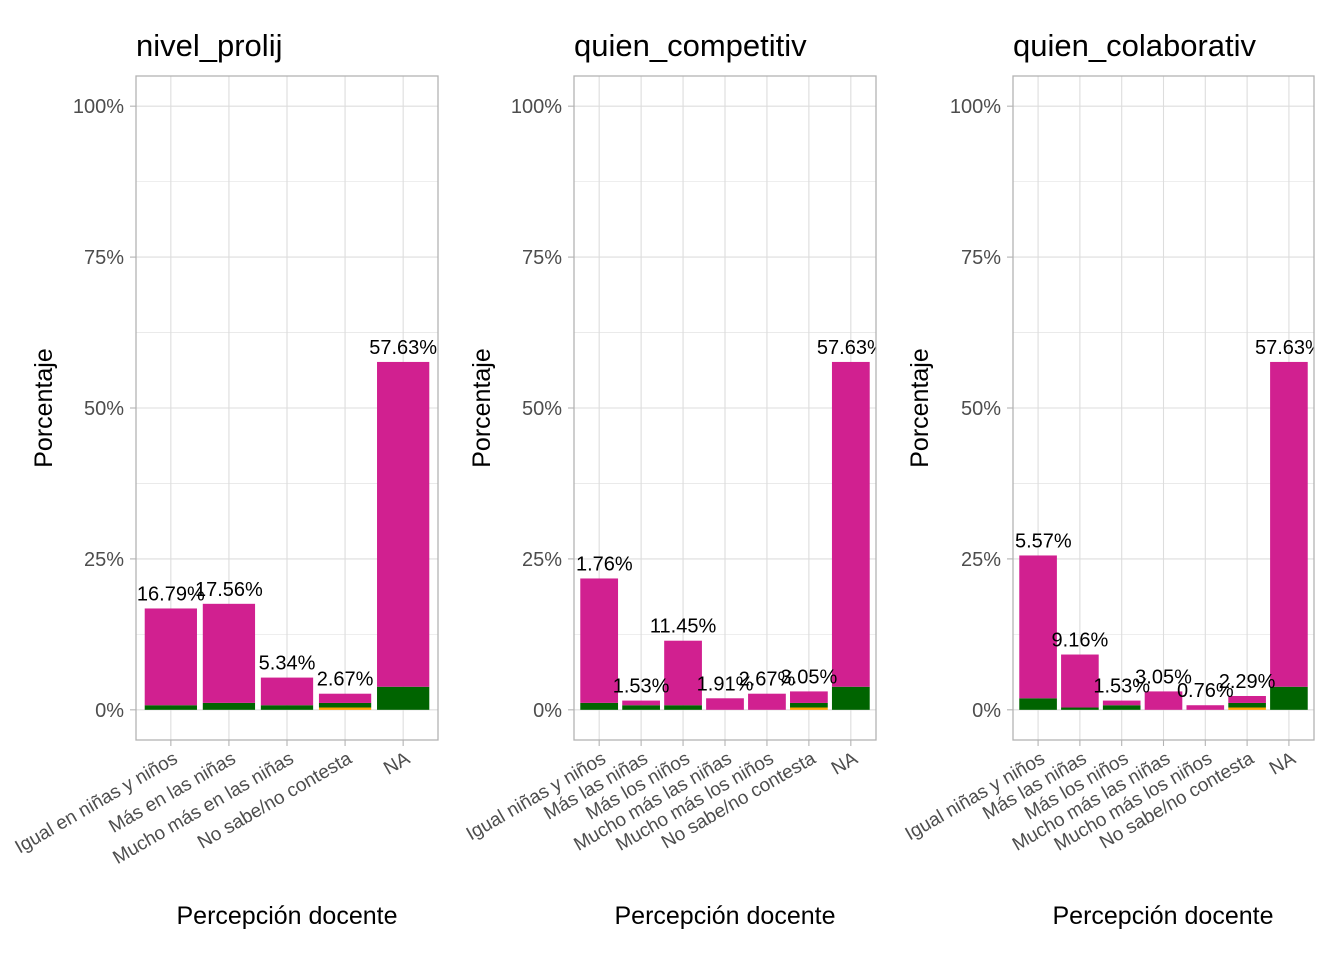  I want to click on data-label: 2.67%, so click(345, 680).